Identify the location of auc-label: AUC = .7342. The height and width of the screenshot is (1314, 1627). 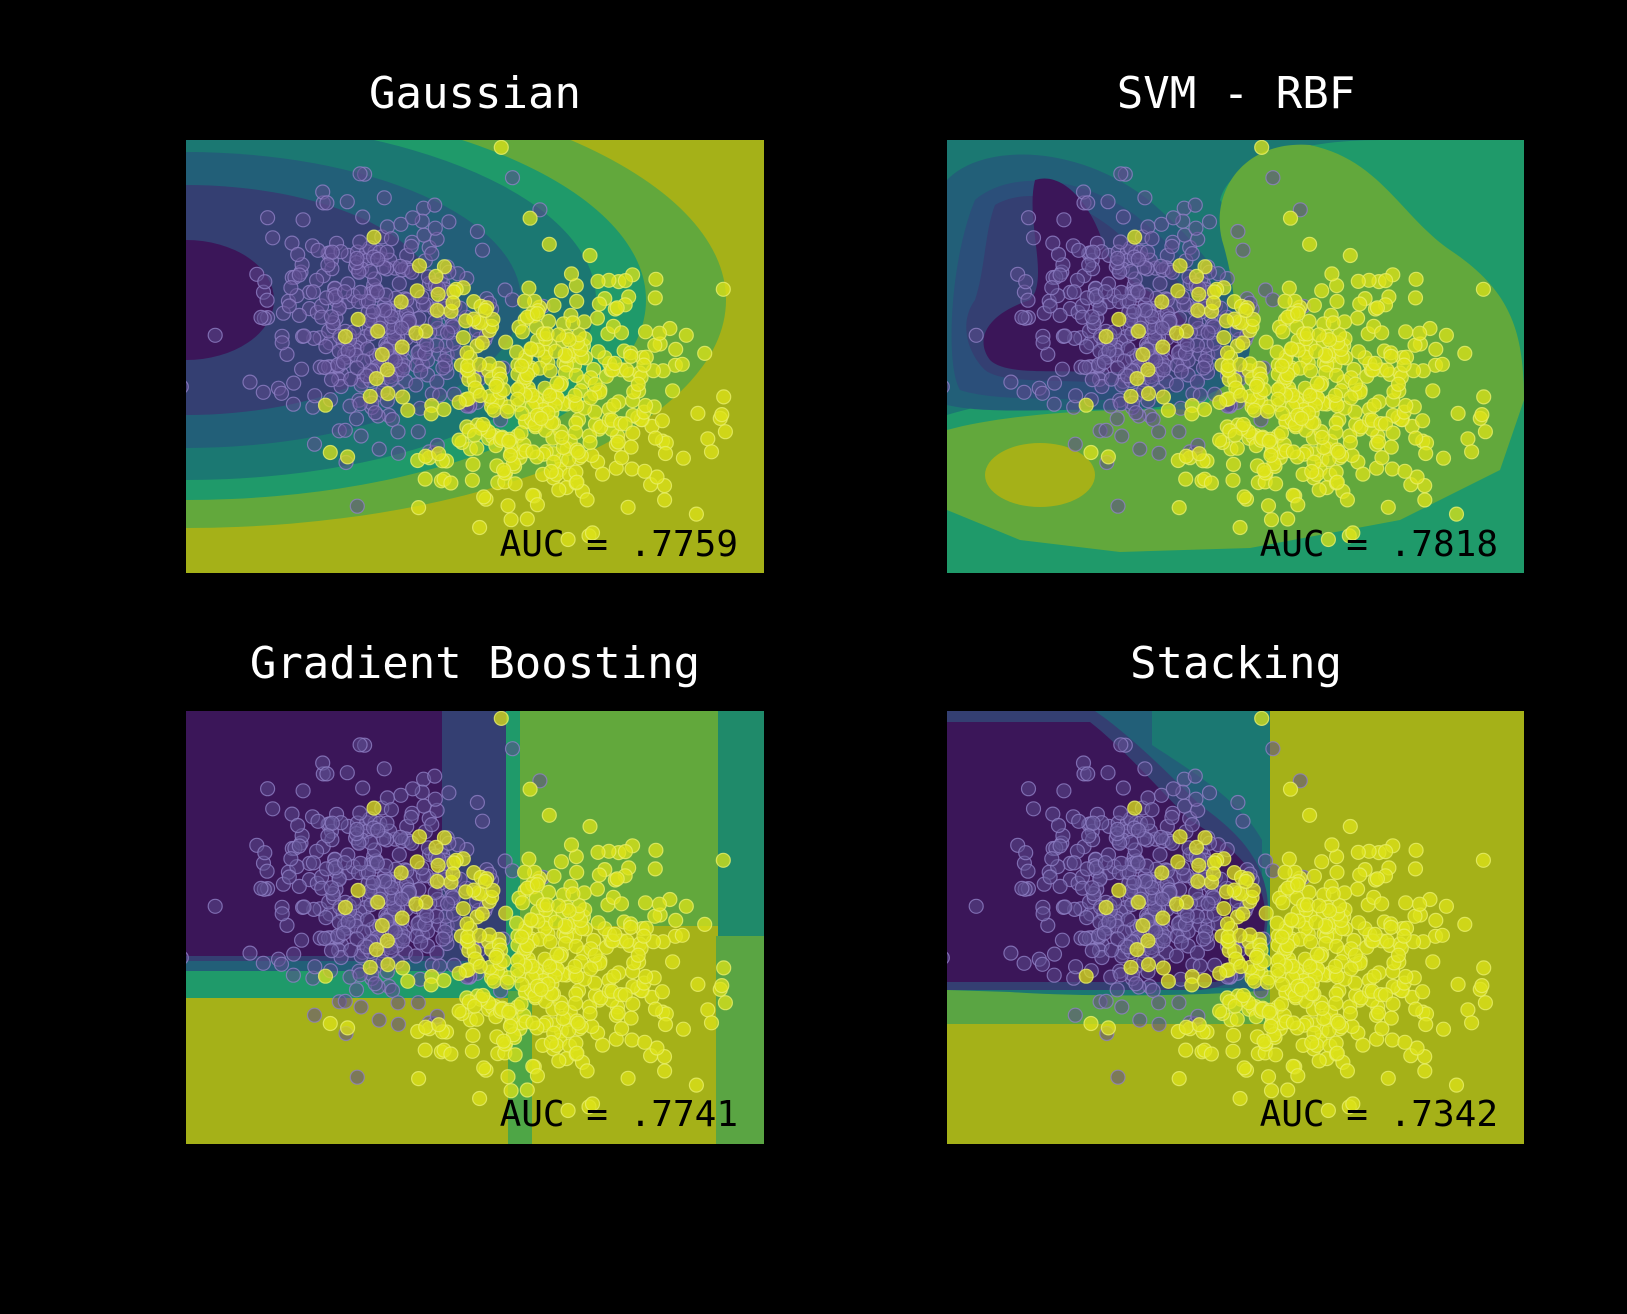
(1379, 1114).